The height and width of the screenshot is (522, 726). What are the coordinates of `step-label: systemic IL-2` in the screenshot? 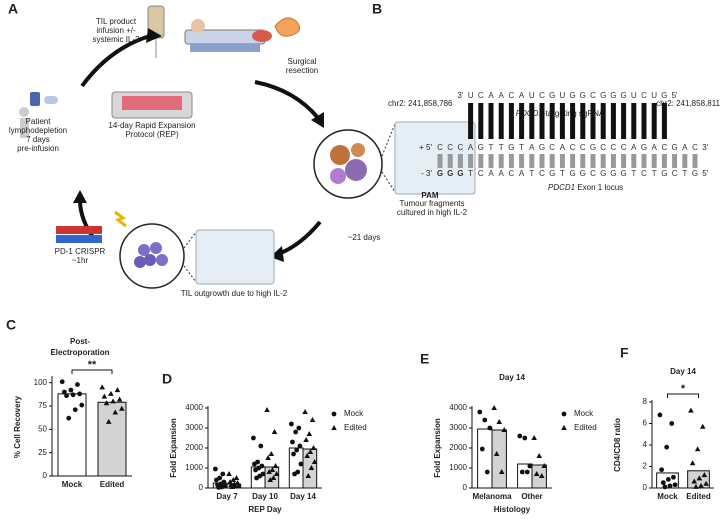 It's located at (116, 39).